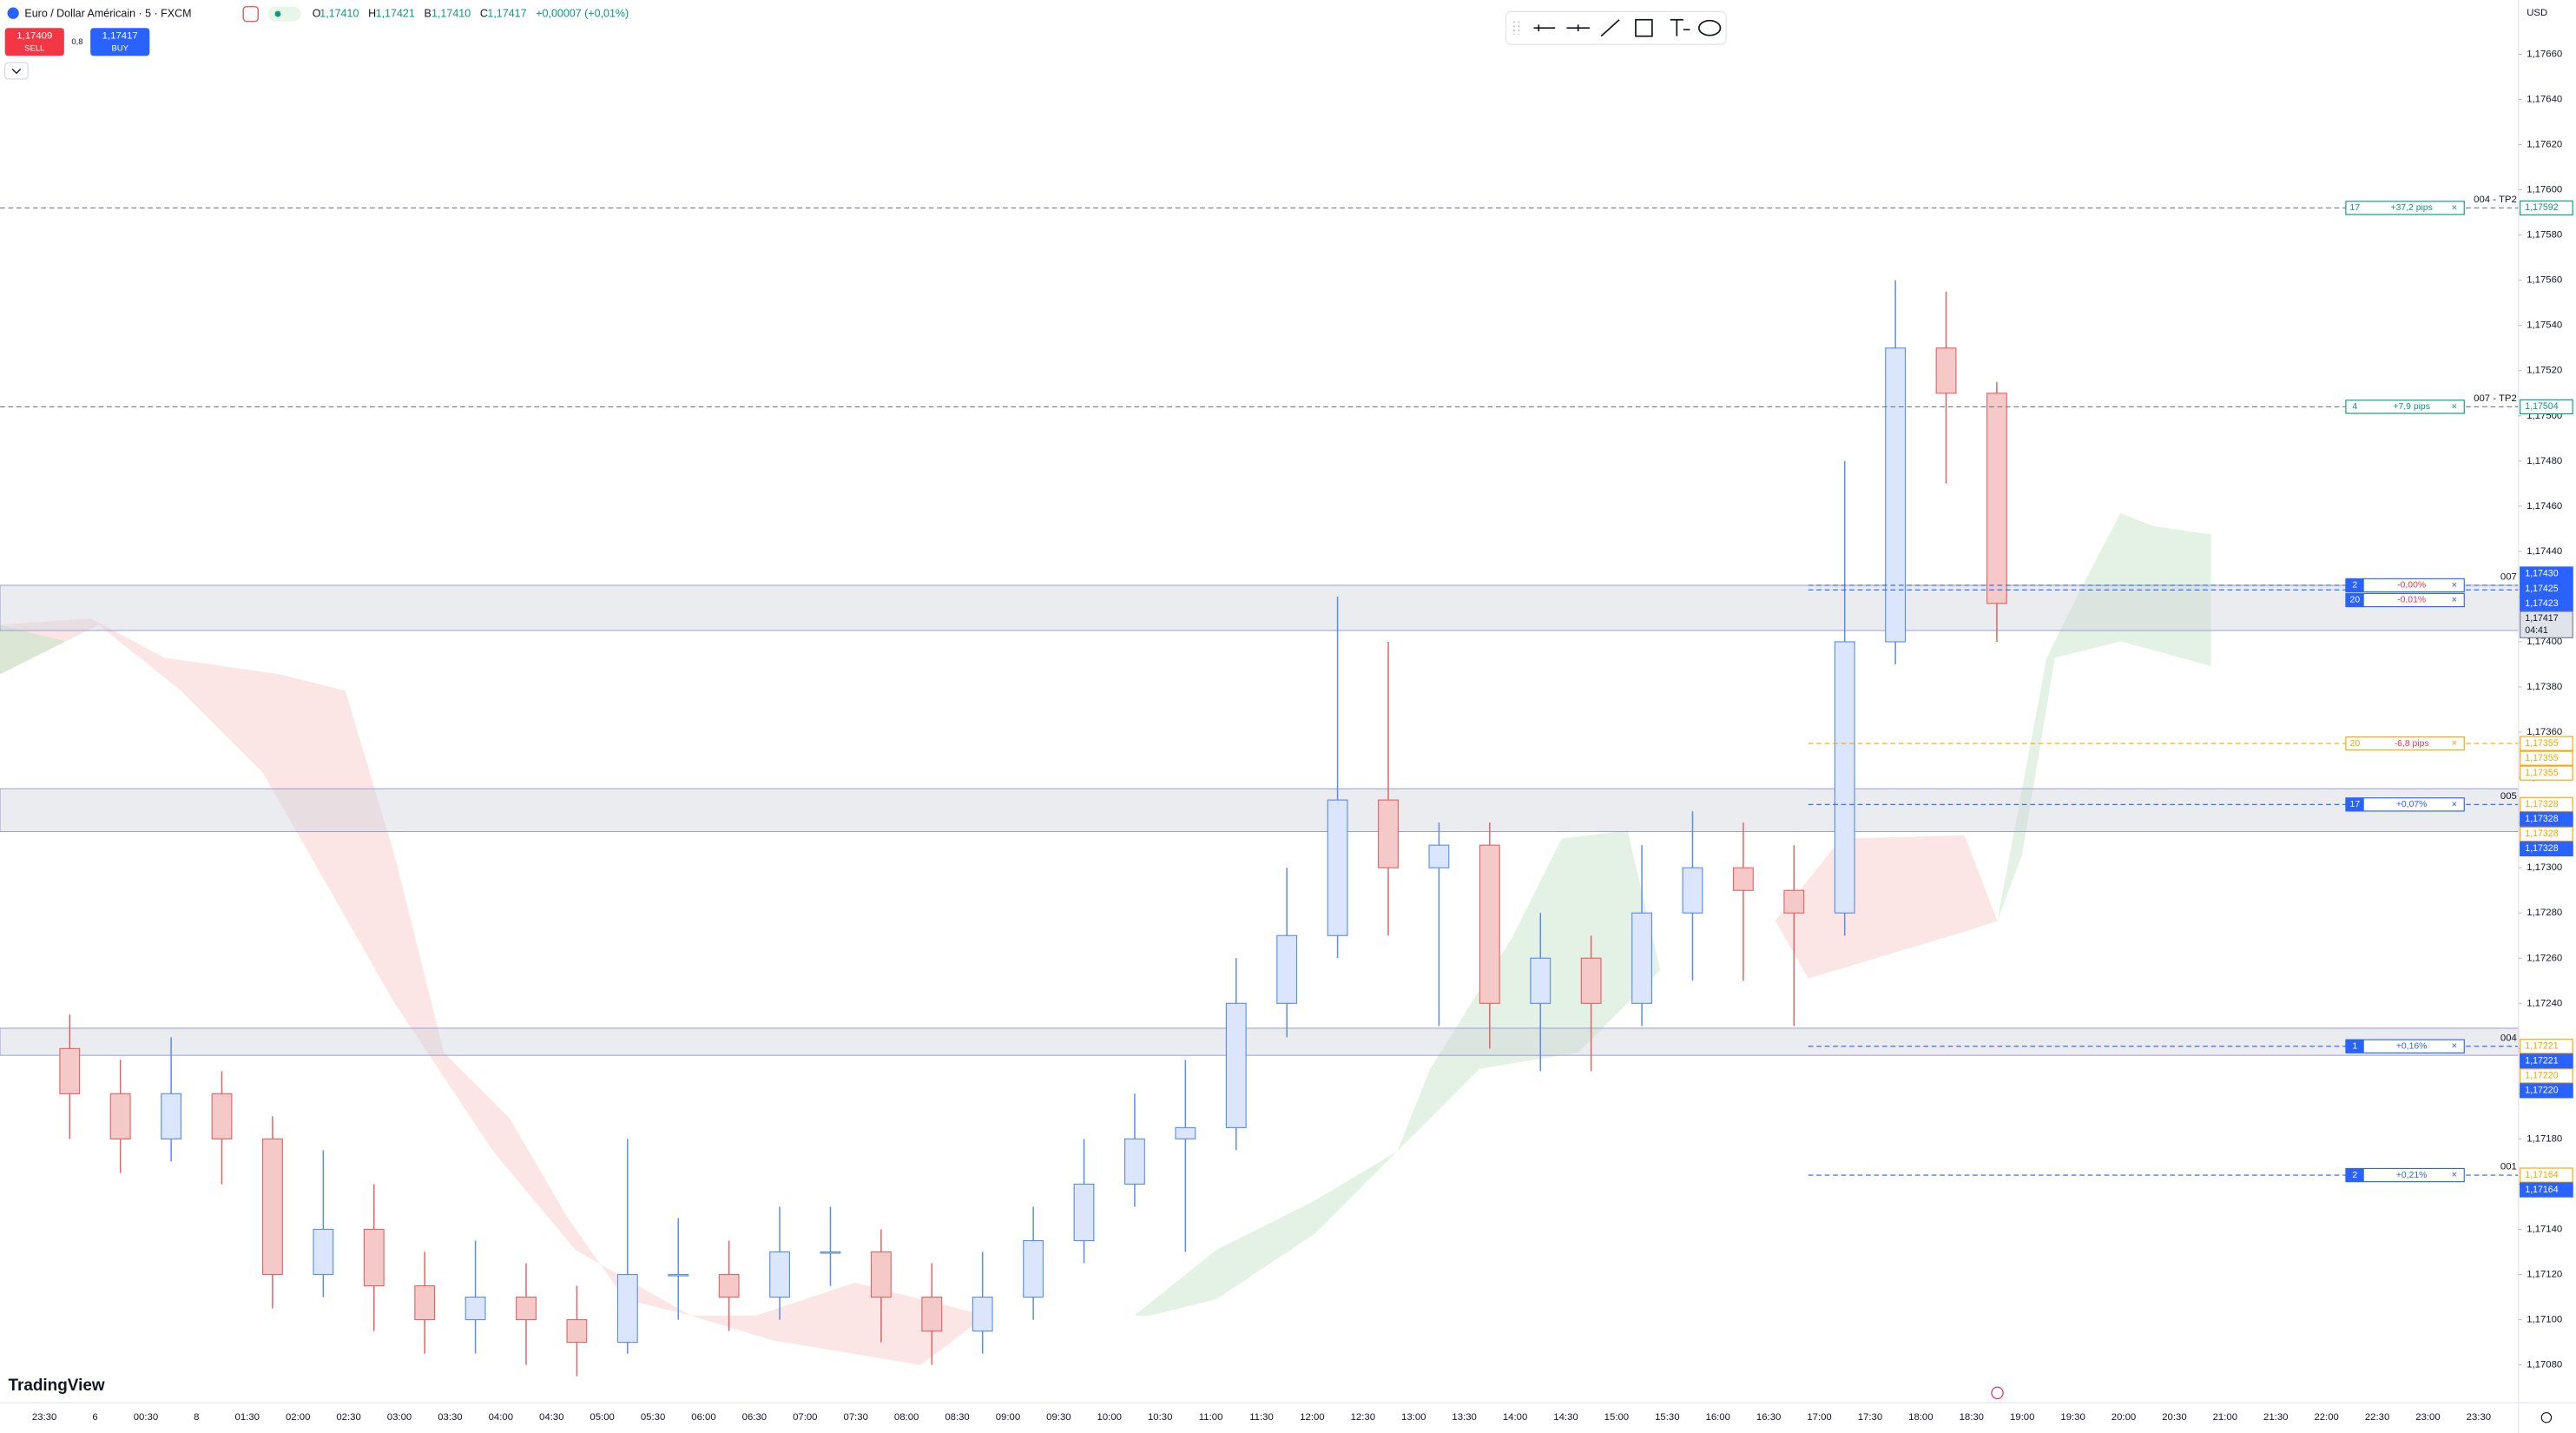 The image size is (2576, 1433). I want to click on sell-label: SELL, so click(34, 48).